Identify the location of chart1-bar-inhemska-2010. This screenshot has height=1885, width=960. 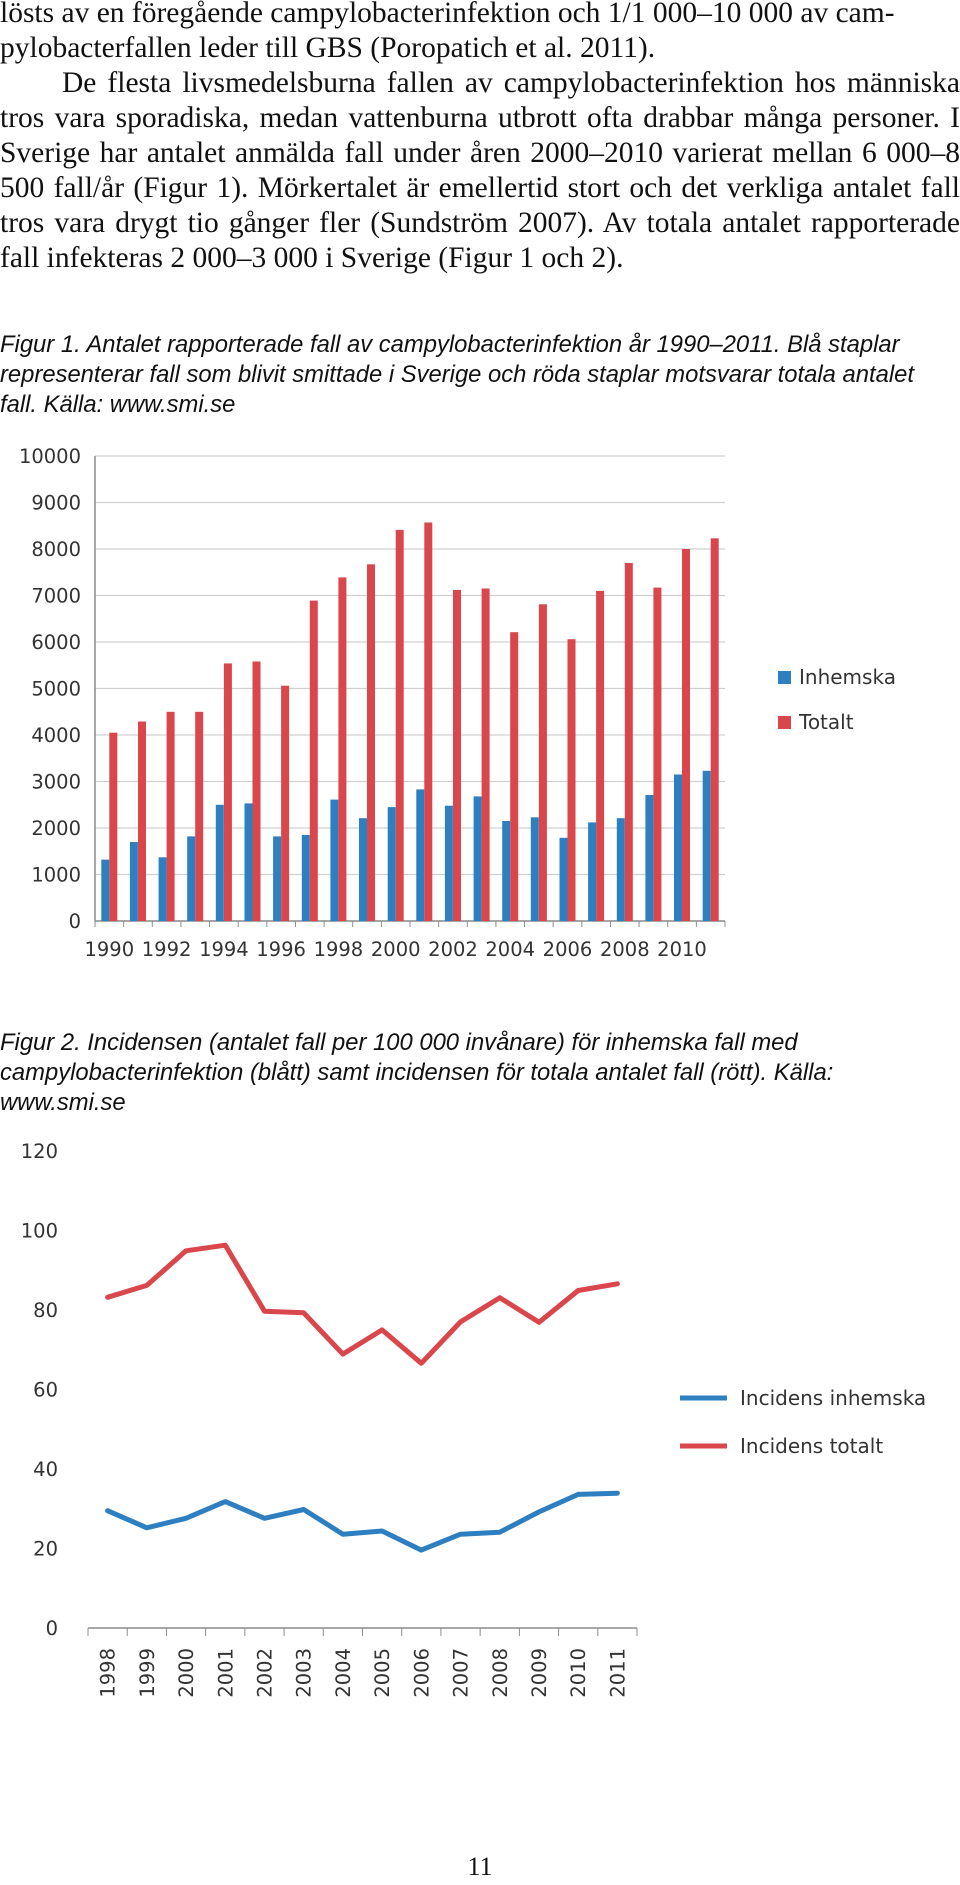
(678, 847).